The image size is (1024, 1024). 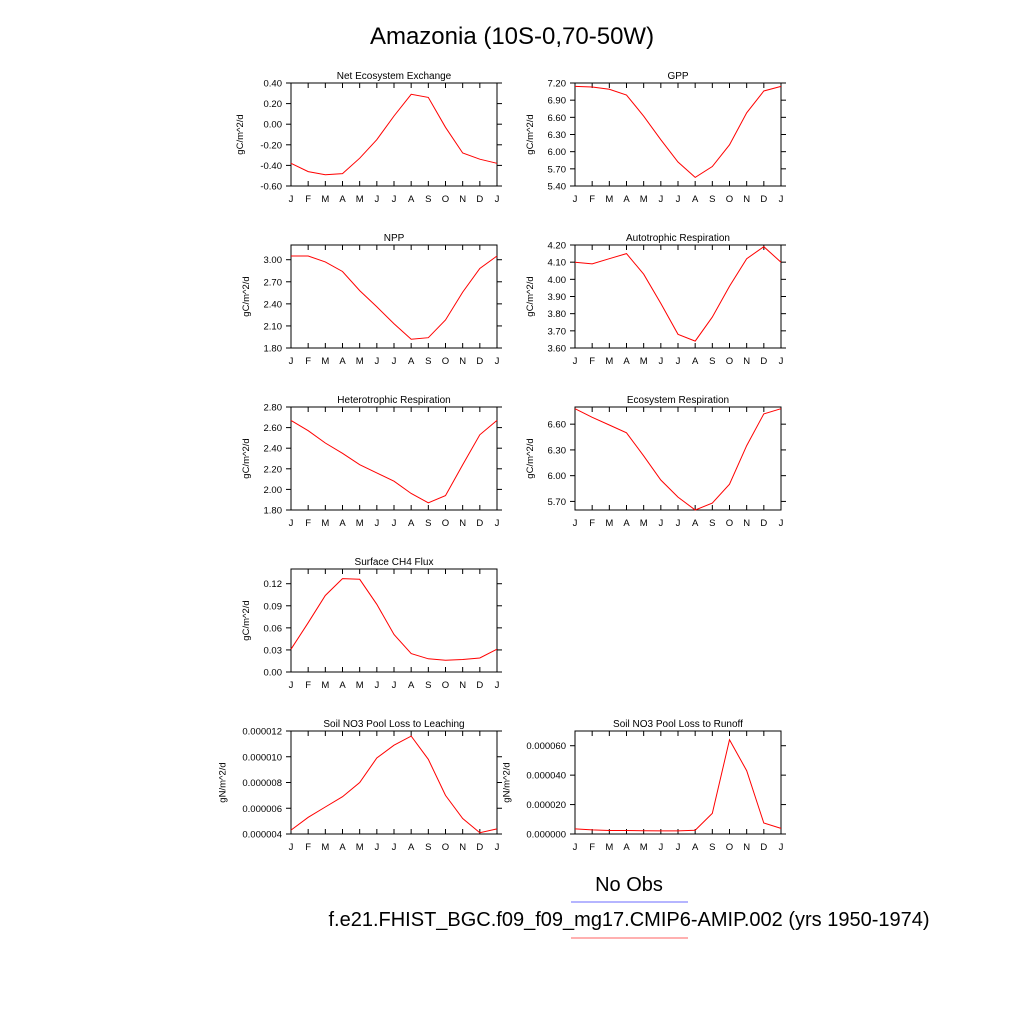 What do you see at coordinates (557, 297) in the screenshot?
I see `y-tick-label: 3.90` at bounding box center [557, 297].